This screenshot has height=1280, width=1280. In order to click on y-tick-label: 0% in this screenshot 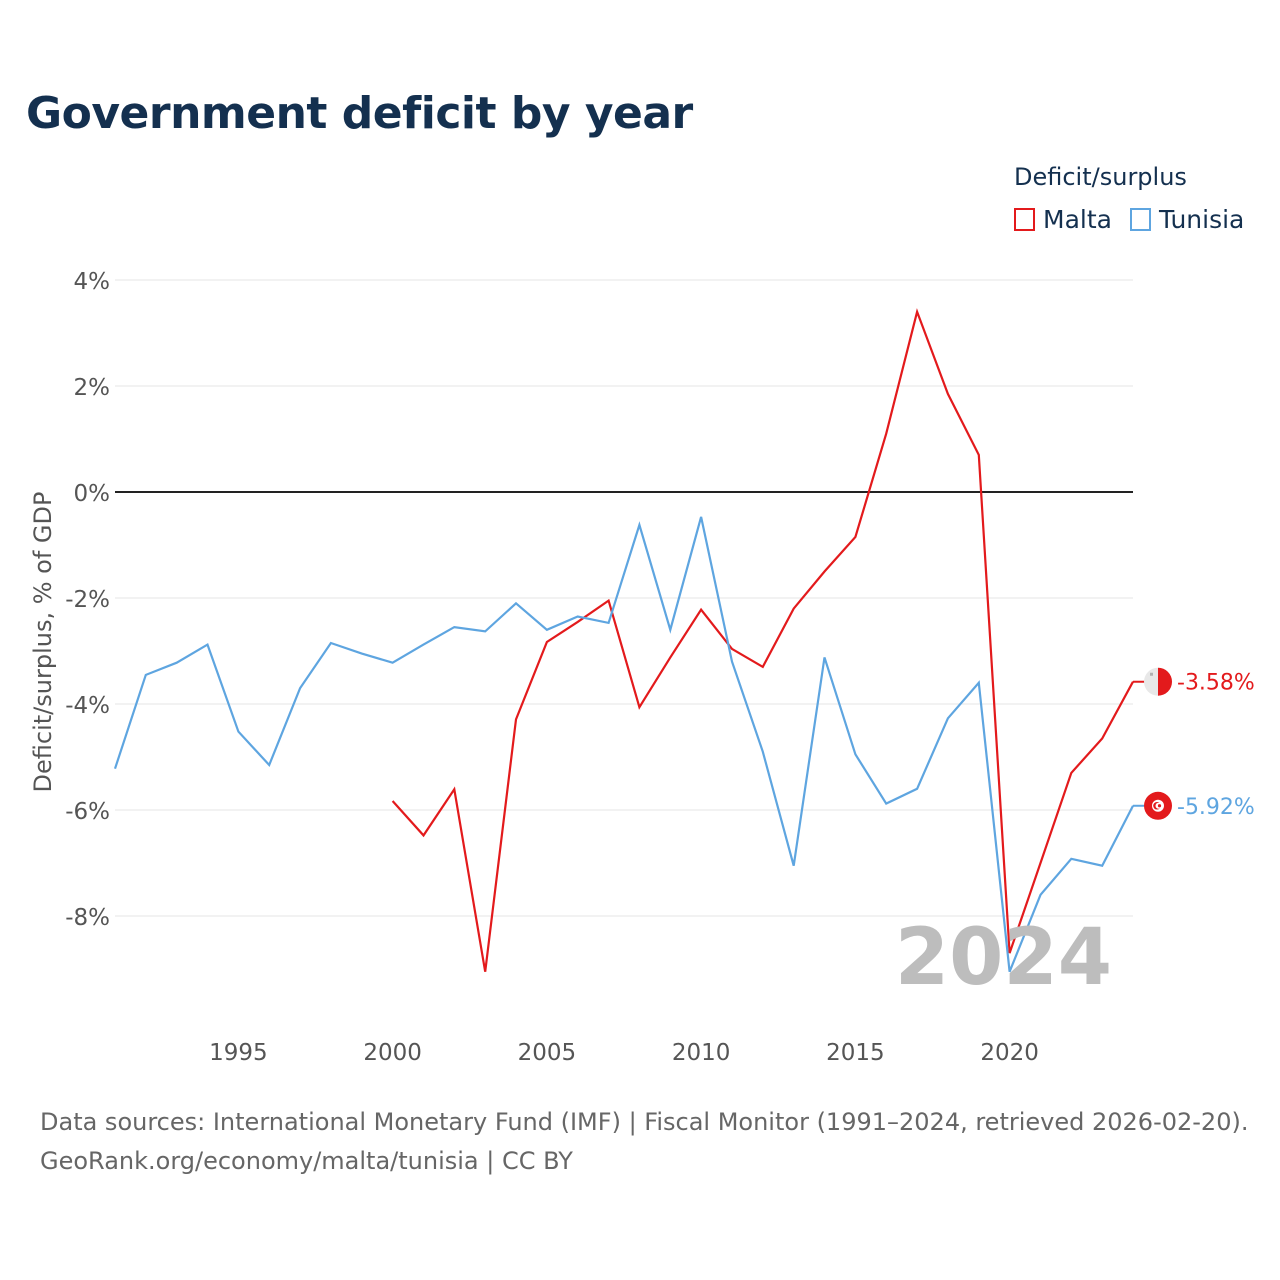, I will do `click(92, 494)`.